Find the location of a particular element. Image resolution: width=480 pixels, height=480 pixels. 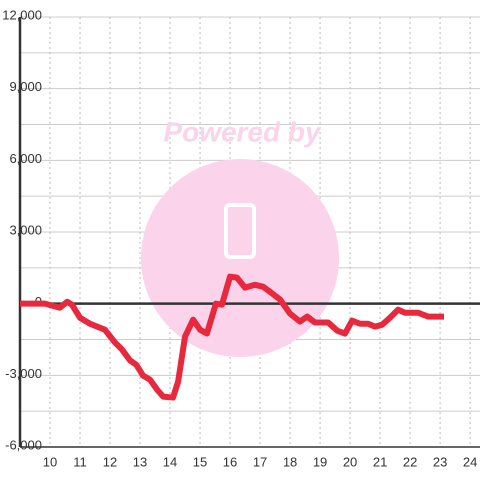

x-tick-label: 19 is located at coordinates (320, 461).